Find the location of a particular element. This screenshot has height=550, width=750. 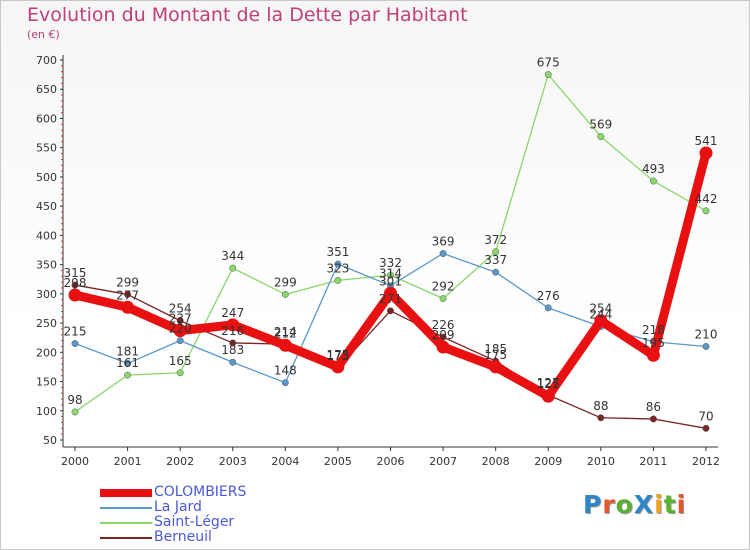

y-tick-label: 500 is located at coordinates (46, 177).